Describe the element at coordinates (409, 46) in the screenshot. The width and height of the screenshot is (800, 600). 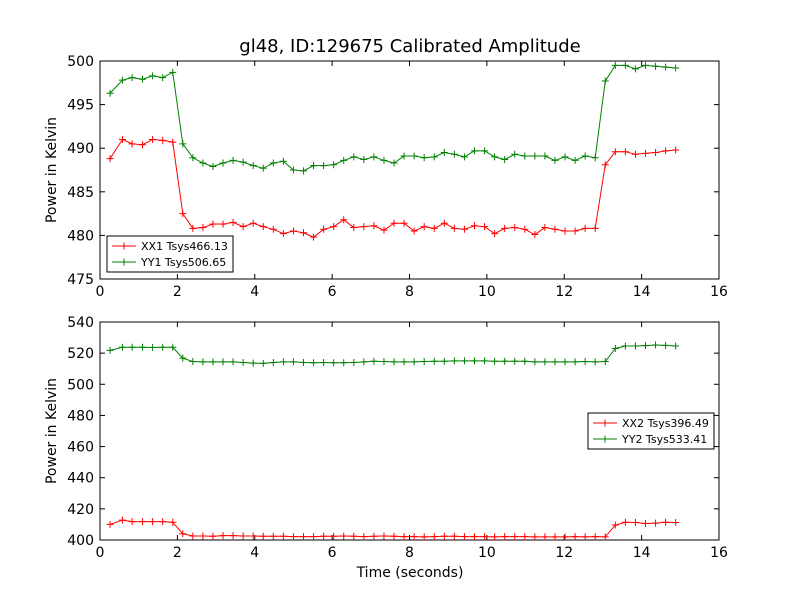
I see `top-chart-title: gl48, ID:129675 Calibrated Amplitude` at that location.